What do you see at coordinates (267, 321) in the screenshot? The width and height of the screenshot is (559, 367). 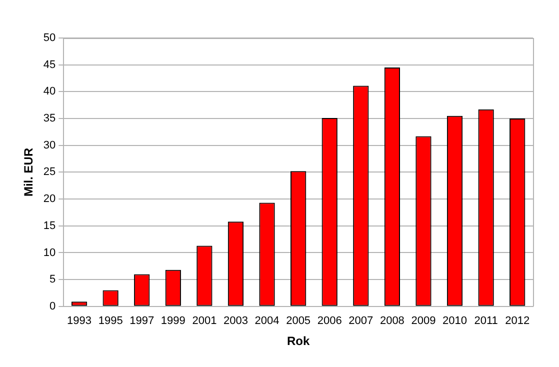 I see `x-tick-label: 2004` at bounding box center [267, 321].